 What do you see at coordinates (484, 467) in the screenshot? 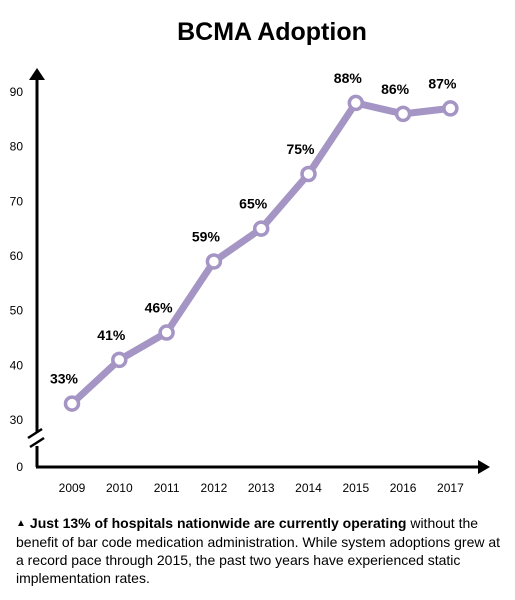
I see `x-axis-arrow` at bounding box center [484, 467].